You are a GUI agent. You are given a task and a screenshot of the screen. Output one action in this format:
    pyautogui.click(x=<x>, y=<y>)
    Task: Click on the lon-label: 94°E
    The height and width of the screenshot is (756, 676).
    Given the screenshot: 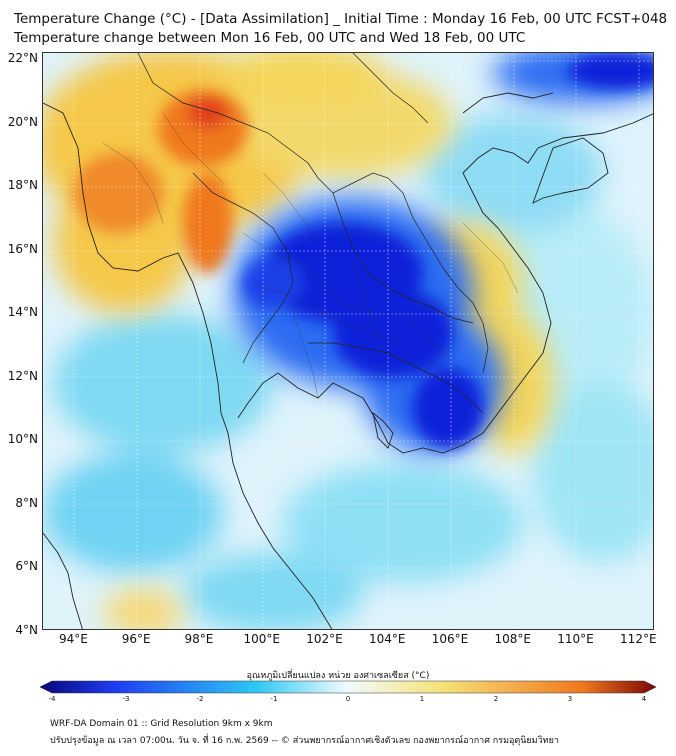 What is the action you would take?
    pyautogui.click(x=73, y=639)
    